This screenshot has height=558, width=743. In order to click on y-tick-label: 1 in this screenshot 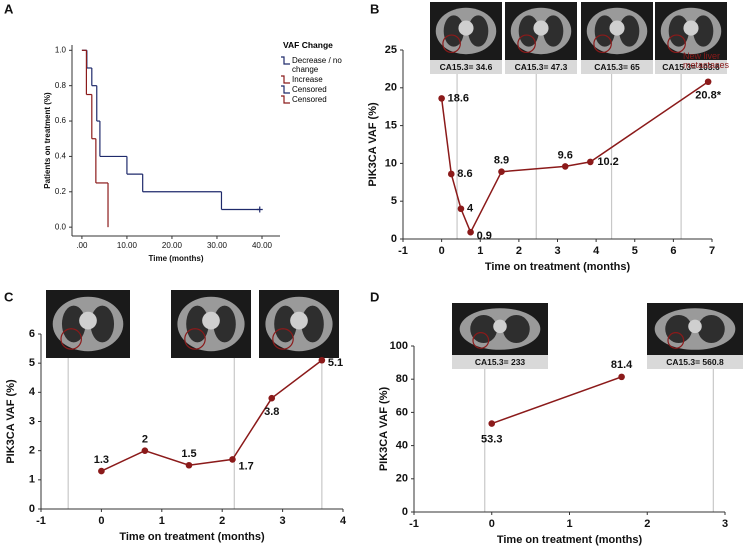, I will do `click(32, 480)`.